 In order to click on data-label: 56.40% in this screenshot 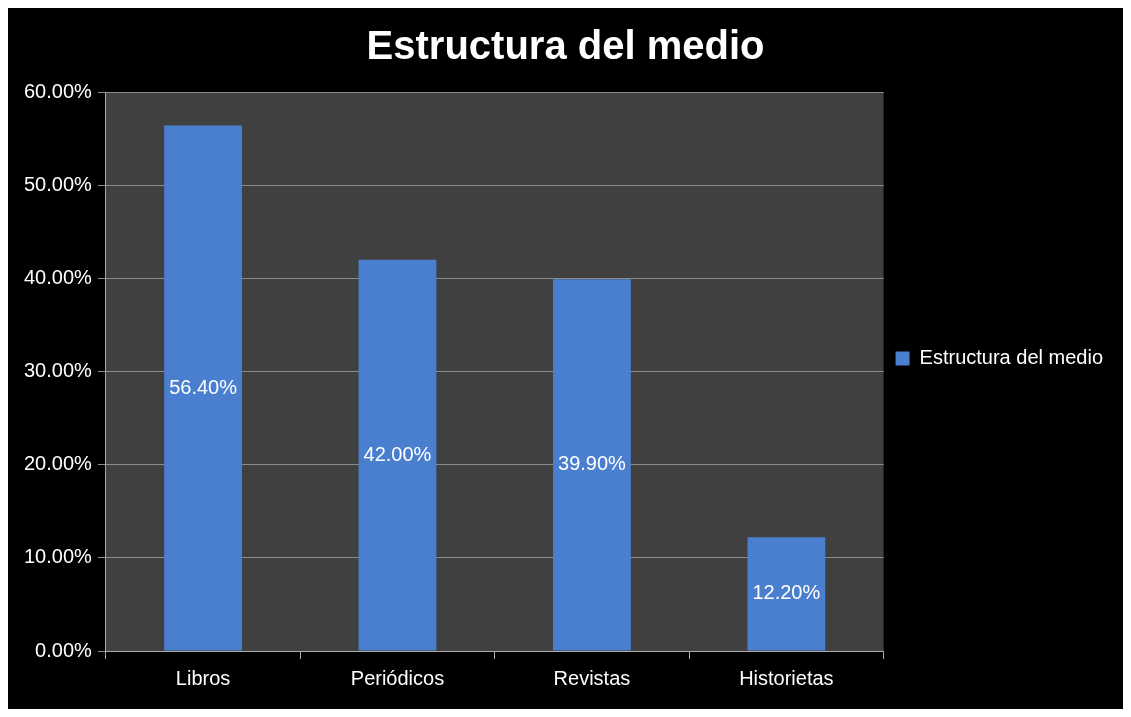, I will do `click(203, 386)`.